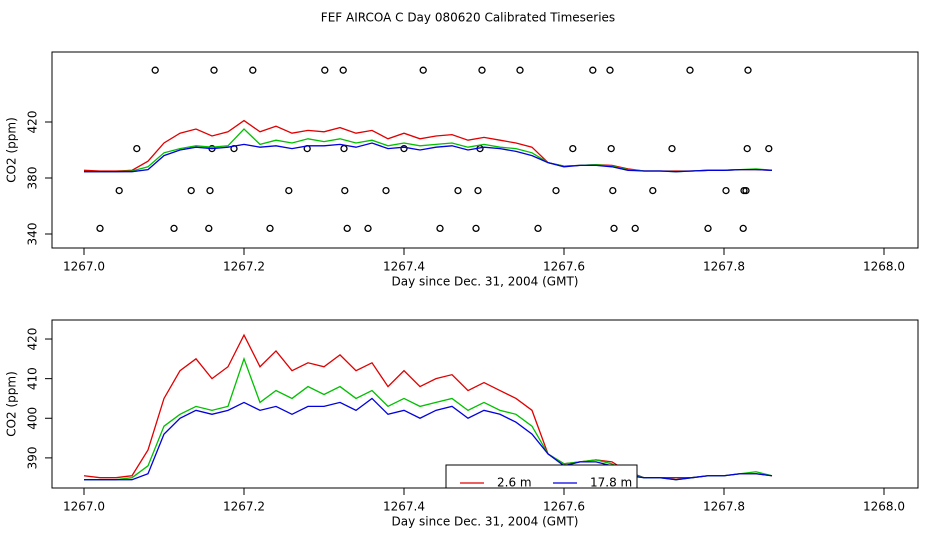  I want to click on legend-label: 17.8 m, so click(611, 483).